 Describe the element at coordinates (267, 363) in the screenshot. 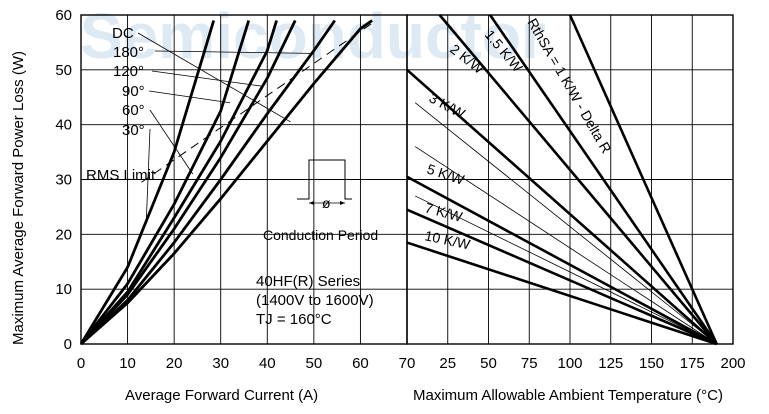

I see `left-x-tick-label: 40` at that location.